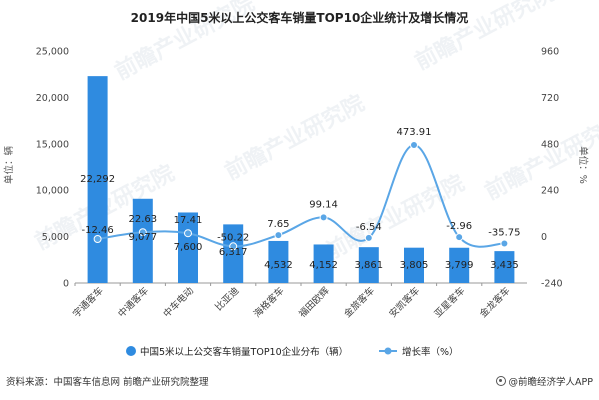 The width and height of the screenshot is (599, 400). Describe the element at coordinates (55, 237) in the screenshot. I see `y-left-tick-label: 5,000` at that location.